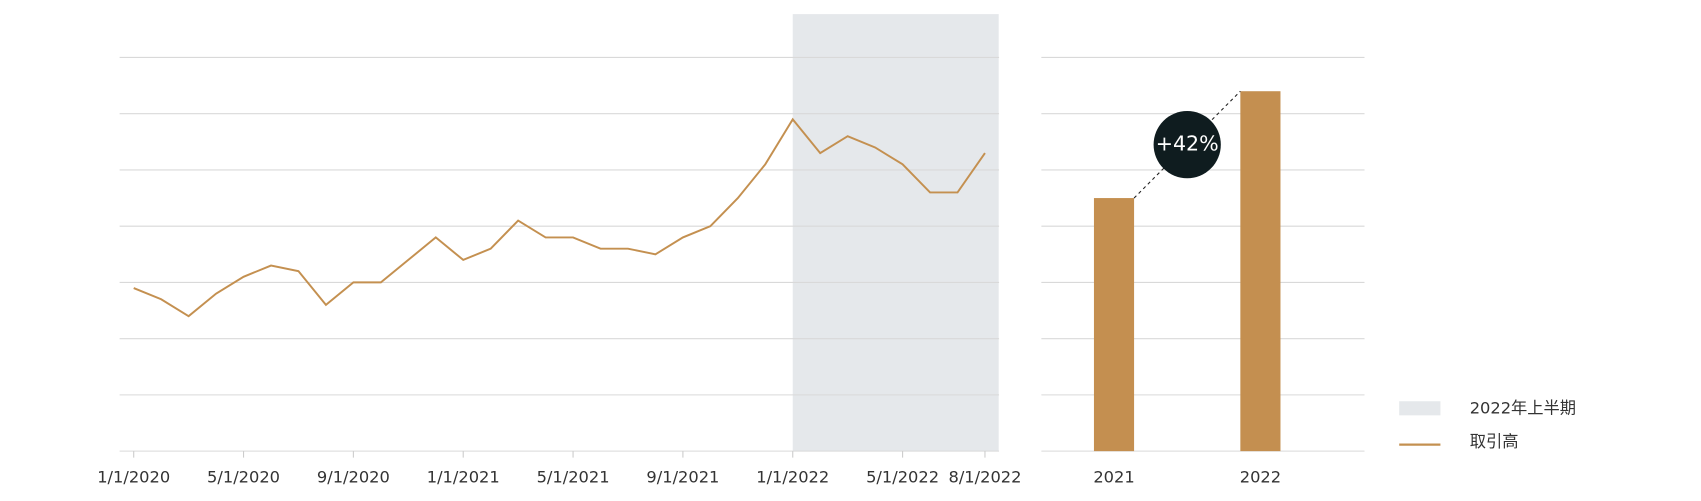  Describe the element at coordinates (463, 477) in the screenshot. I see `x-tick-label: 1/1/2021` at that location.